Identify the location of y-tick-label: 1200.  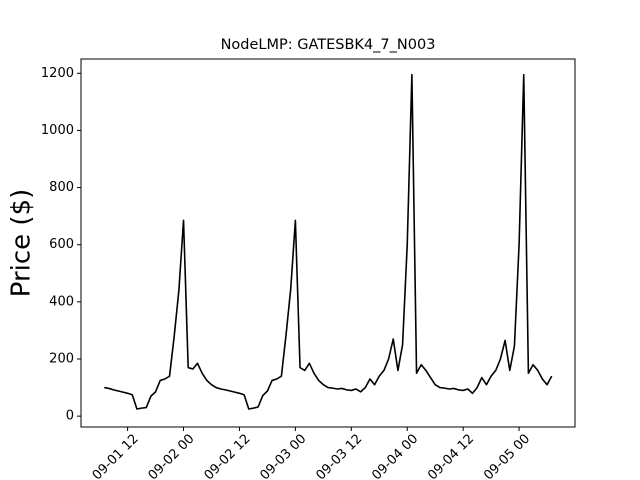
(57, 73).